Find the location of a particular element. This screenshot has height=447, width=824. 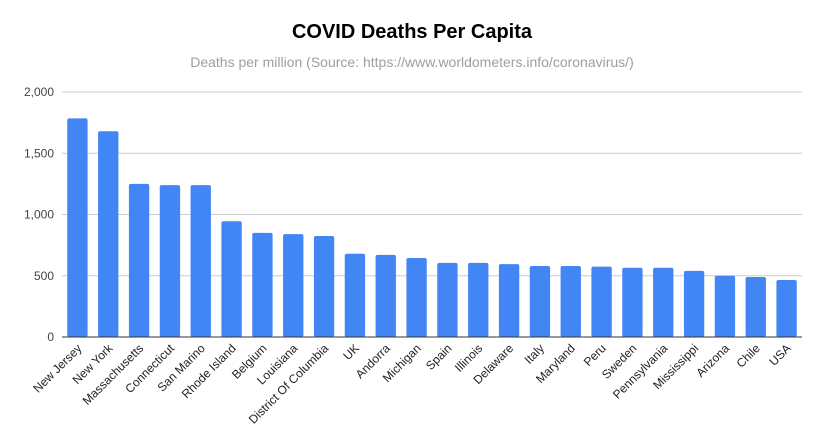

x-tick-label: USA is located at coordinates (779, 354).